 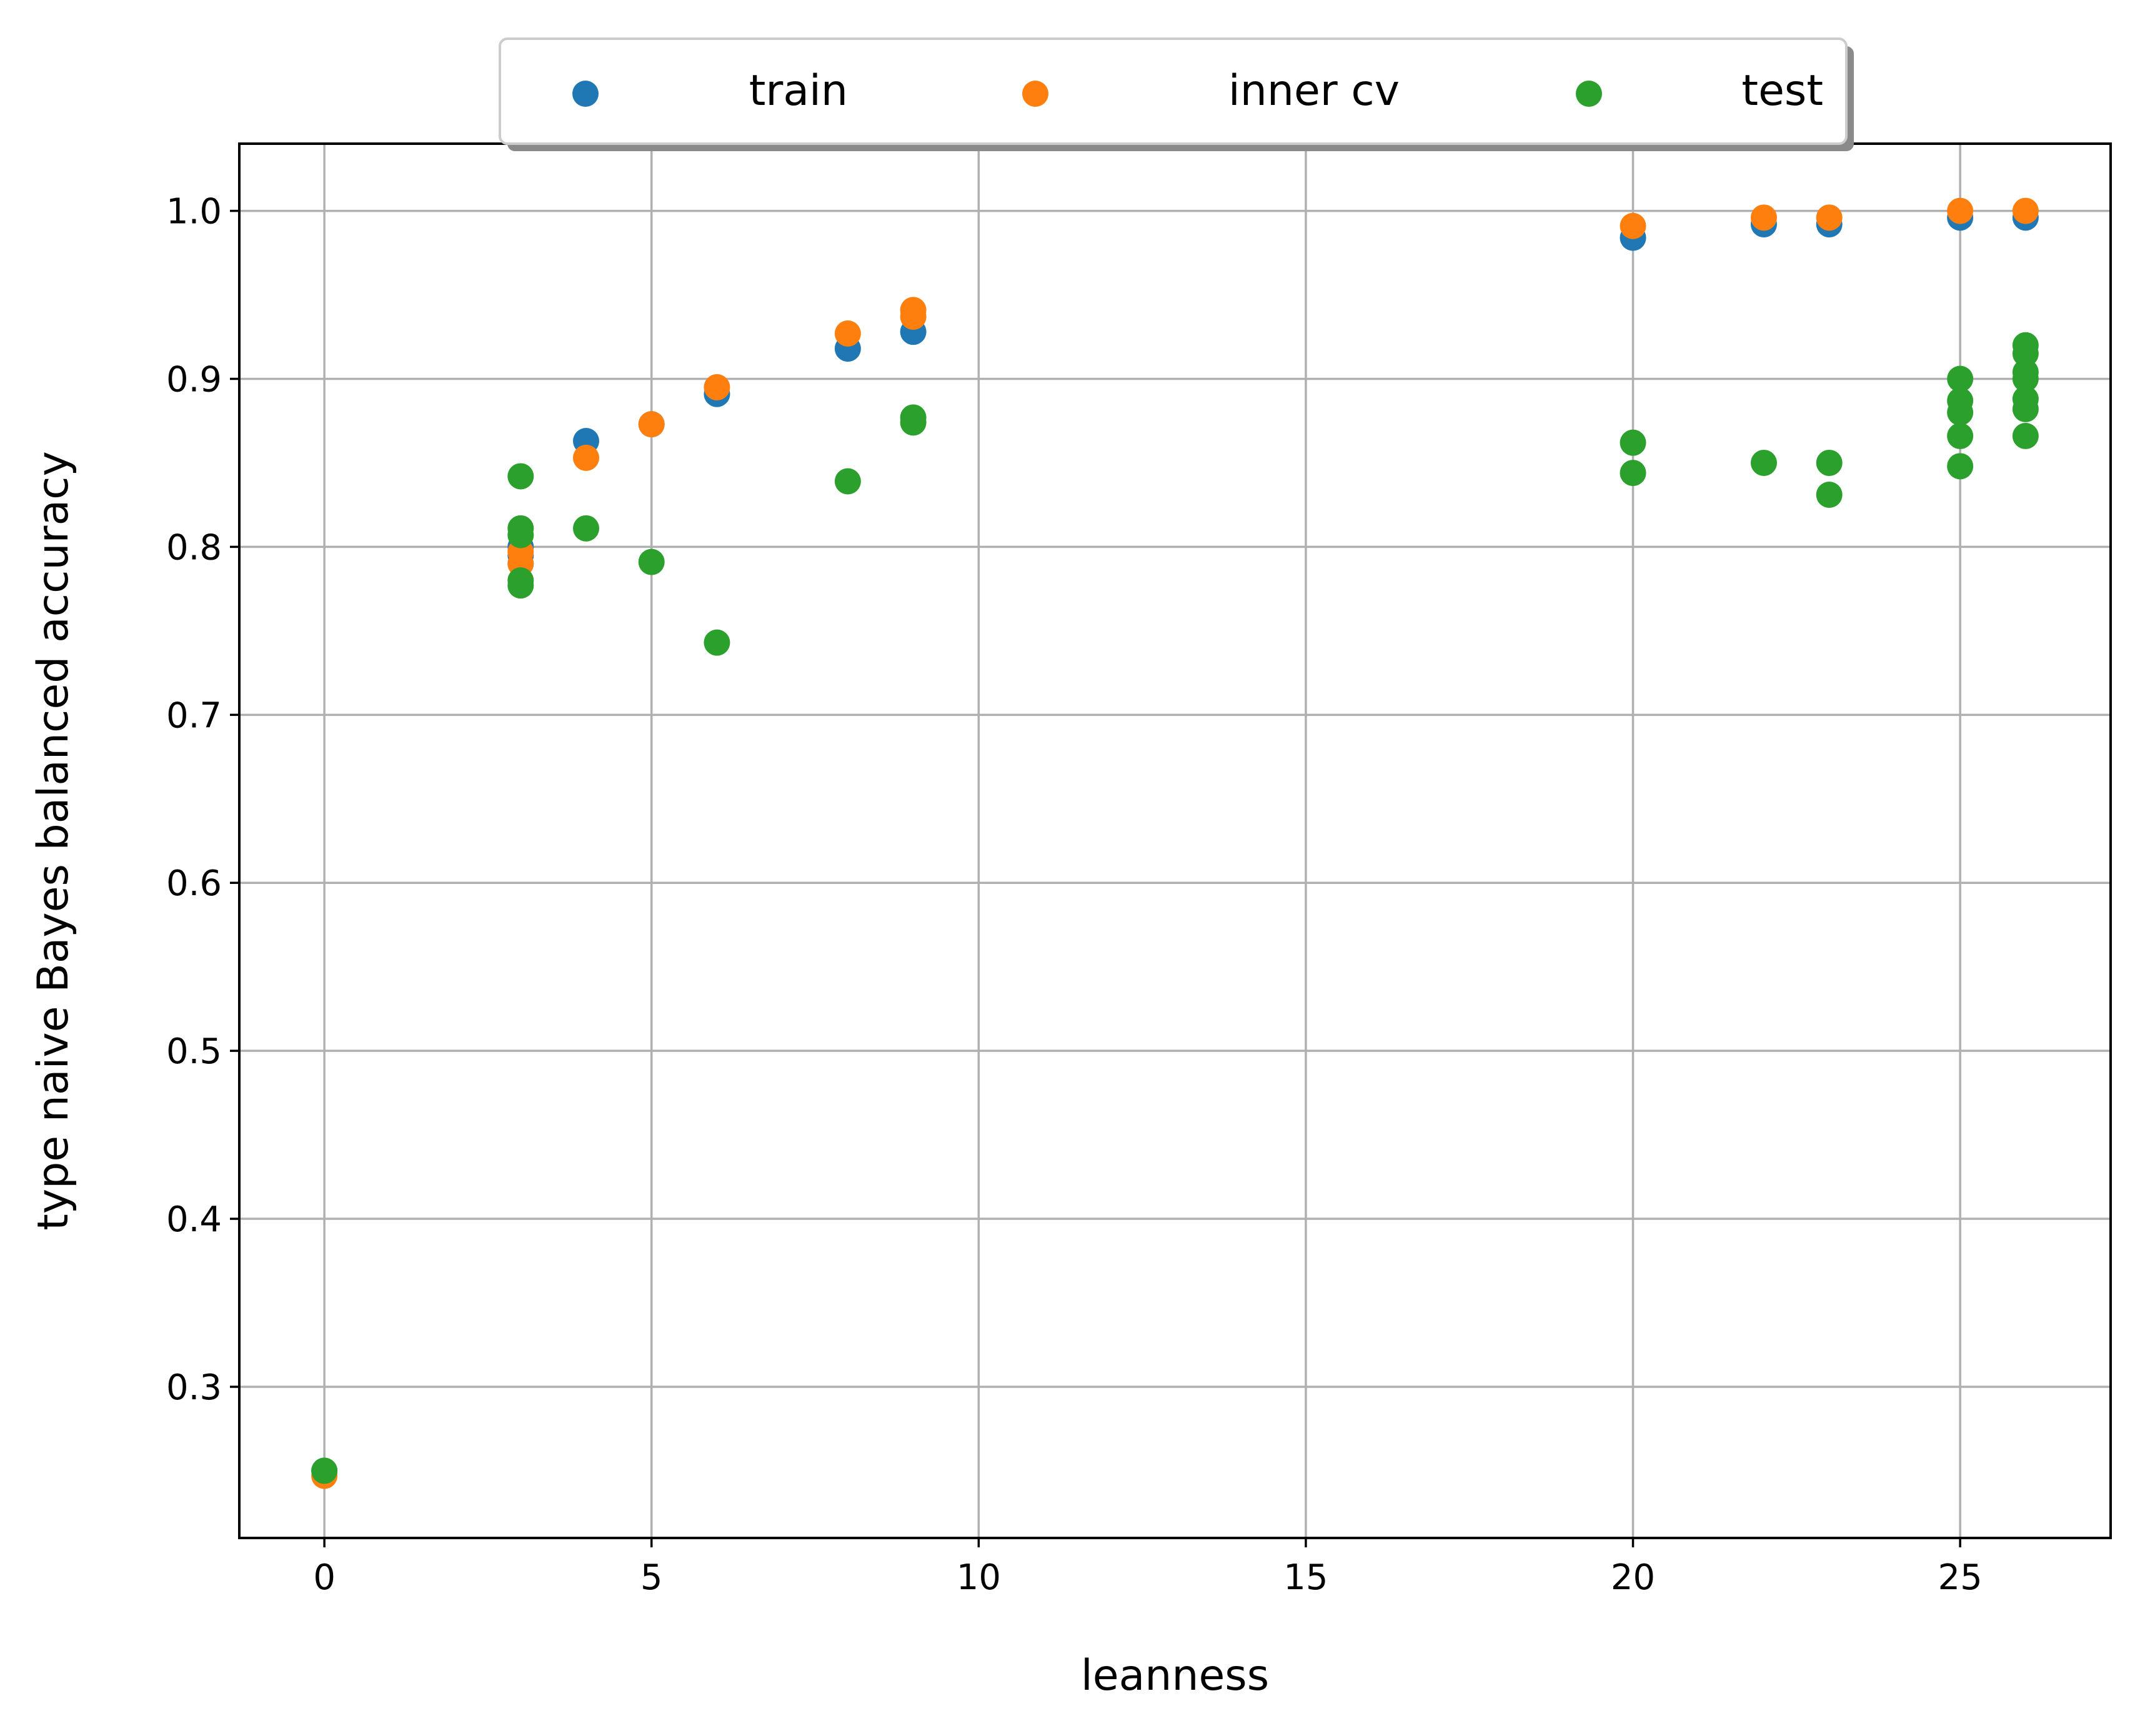 I want to click on legend-label: inner cv, so click(x=1314, y=91).